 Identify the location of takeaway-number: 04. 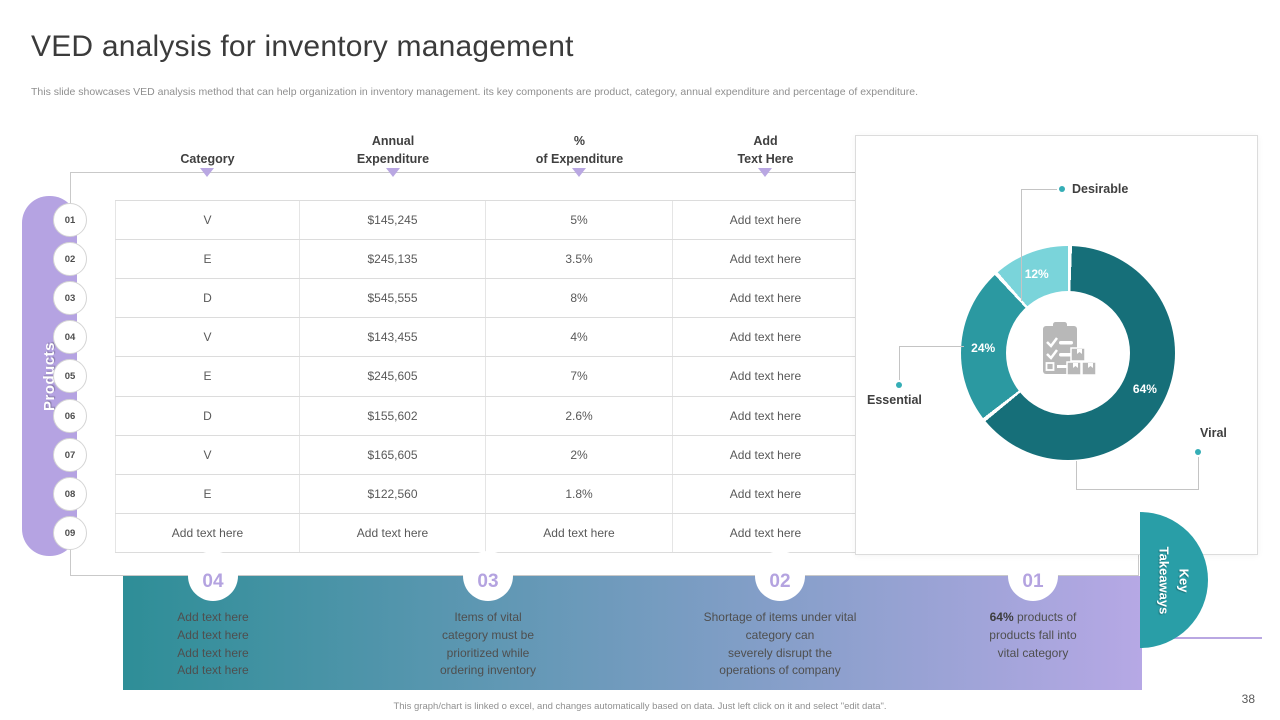
(213, 581).